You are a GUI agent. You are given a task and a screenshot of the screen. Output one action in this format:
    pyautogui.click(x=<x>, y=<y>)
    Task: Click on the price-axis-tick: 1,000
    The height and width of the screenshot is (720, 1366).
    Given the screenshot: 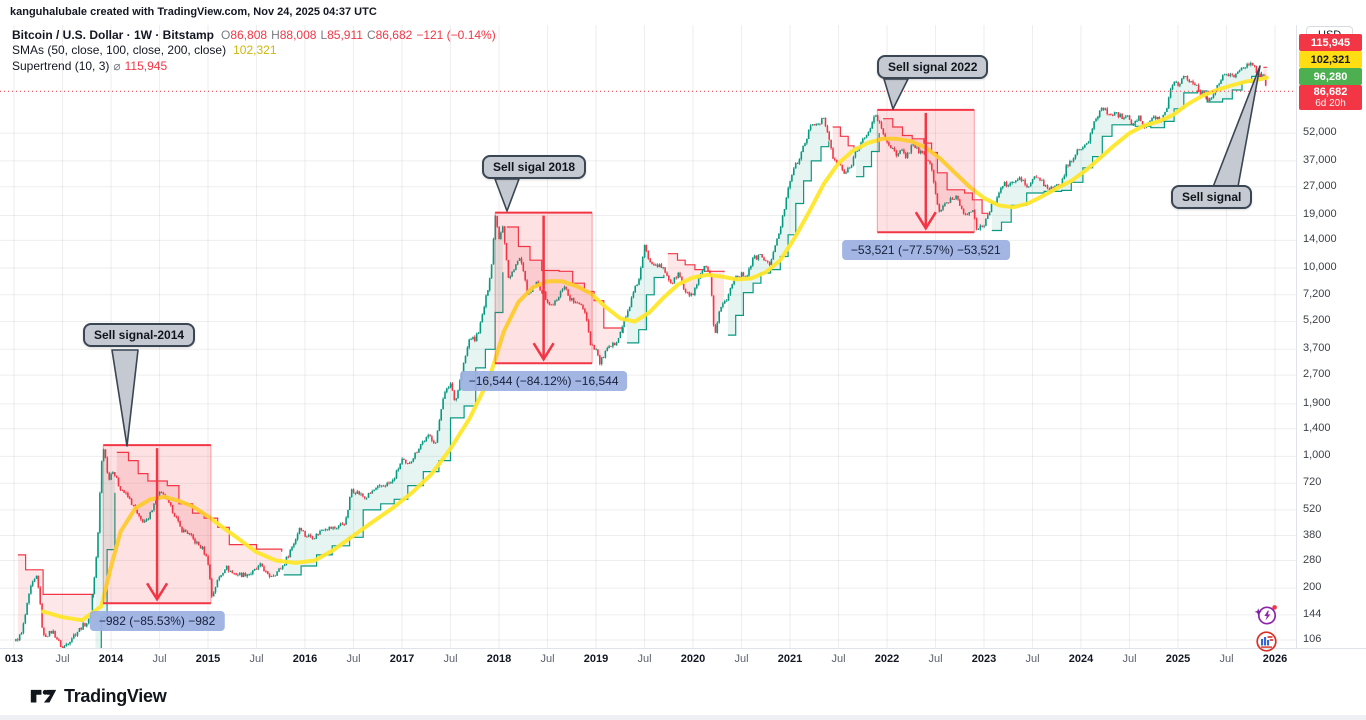 What is the action you would take?
    pyautogui.click(x=1317, y=455)
    